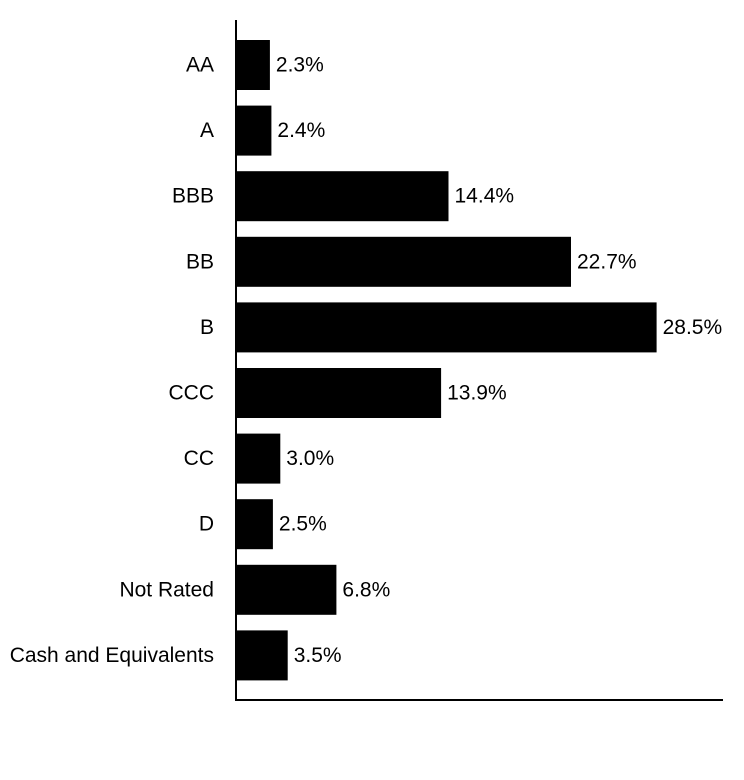 This screenshot has height=780, width=744. I want to click on category-label-cc: CC, so click(199, 458).